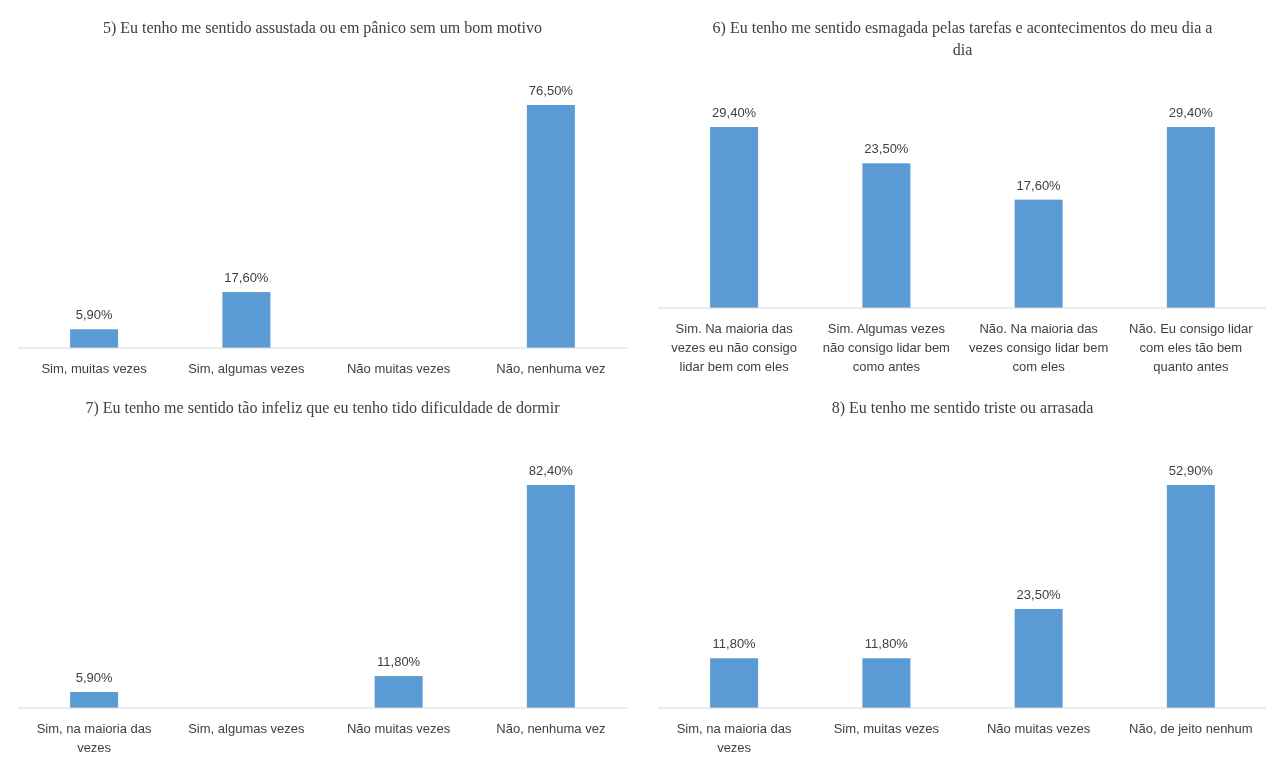 This screenshot has width=1266, height=765. I want to click on x-tick-label: Não. Na maioria das vezes consigo lidar bem com eles, so click(1038, 347).